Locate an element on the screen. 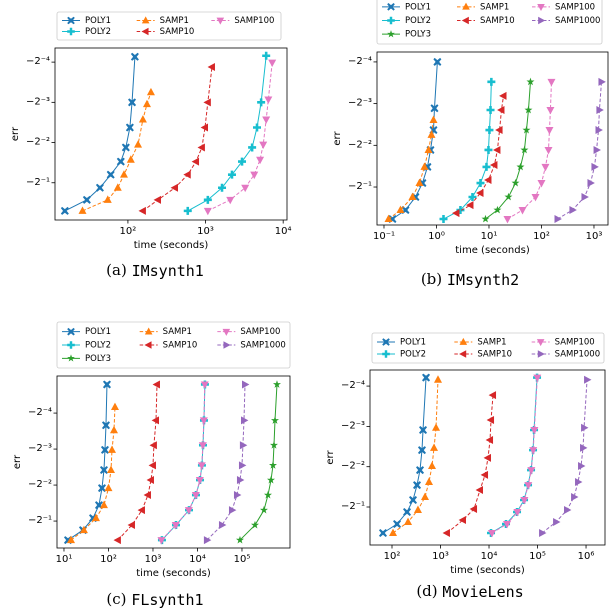  y-tick-label: −2⁻¹ is located at coordinates (353, 506).